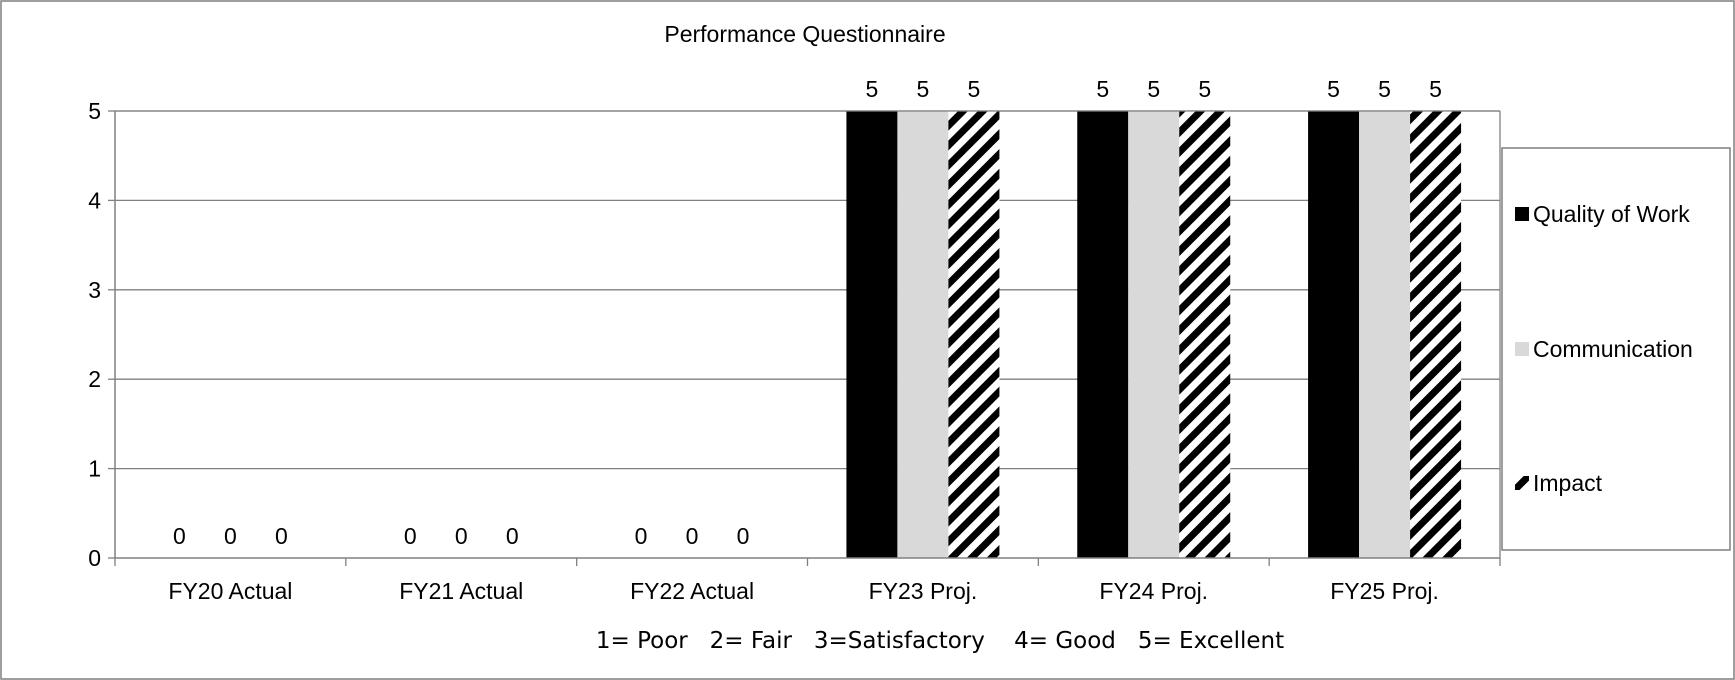 This screenshot has width=1735, height=680. What do you see at coordinates (94, 200) in the screenshot?
I see `y-tick-label: 4` at bounding box center [94, 200].